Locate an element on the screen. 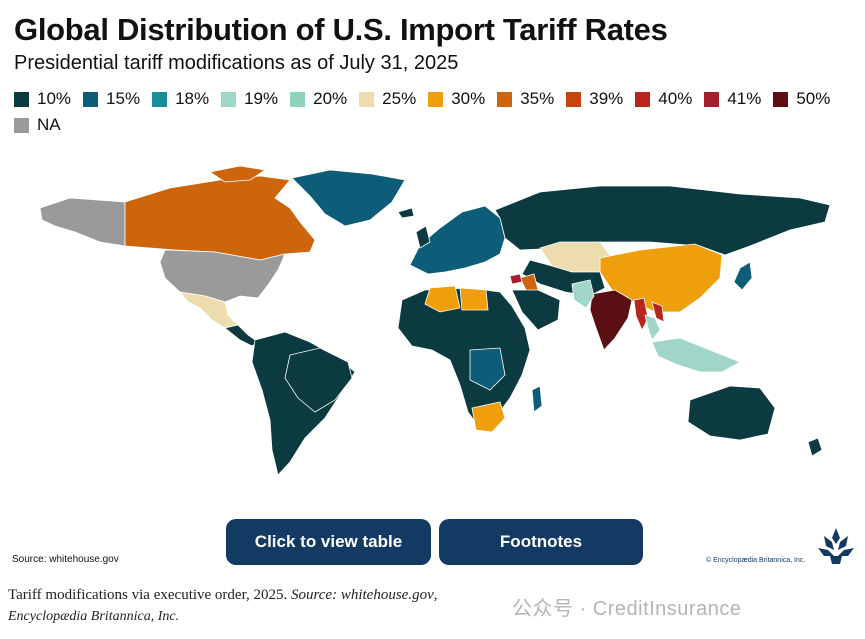  legend-item: 19% is located at coordinates (249, 99).